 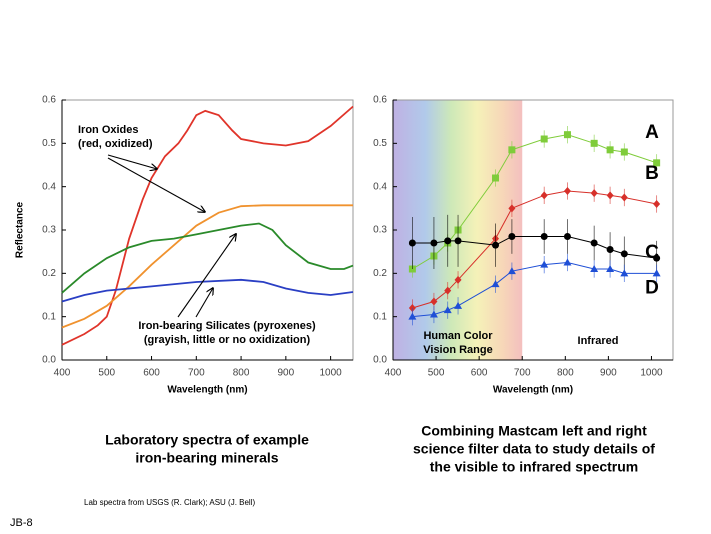 I want to click on annotation: Iron Oxides, so click(x=108, y=130).